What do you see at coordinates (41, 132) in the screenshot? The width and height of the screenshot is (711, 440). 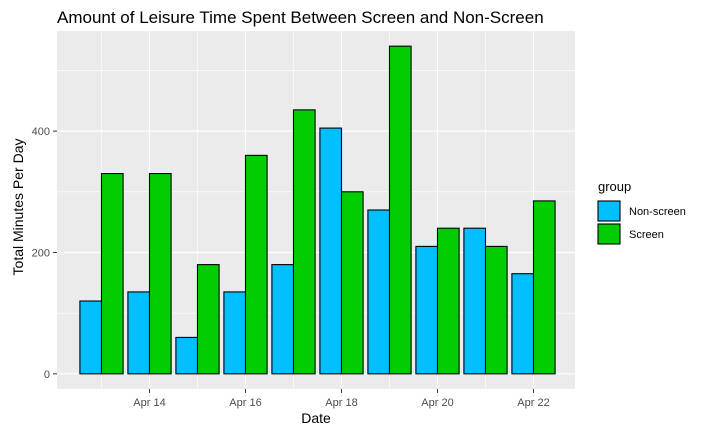 I see `y-tick-label: 400` at bounding box center [41, 132].